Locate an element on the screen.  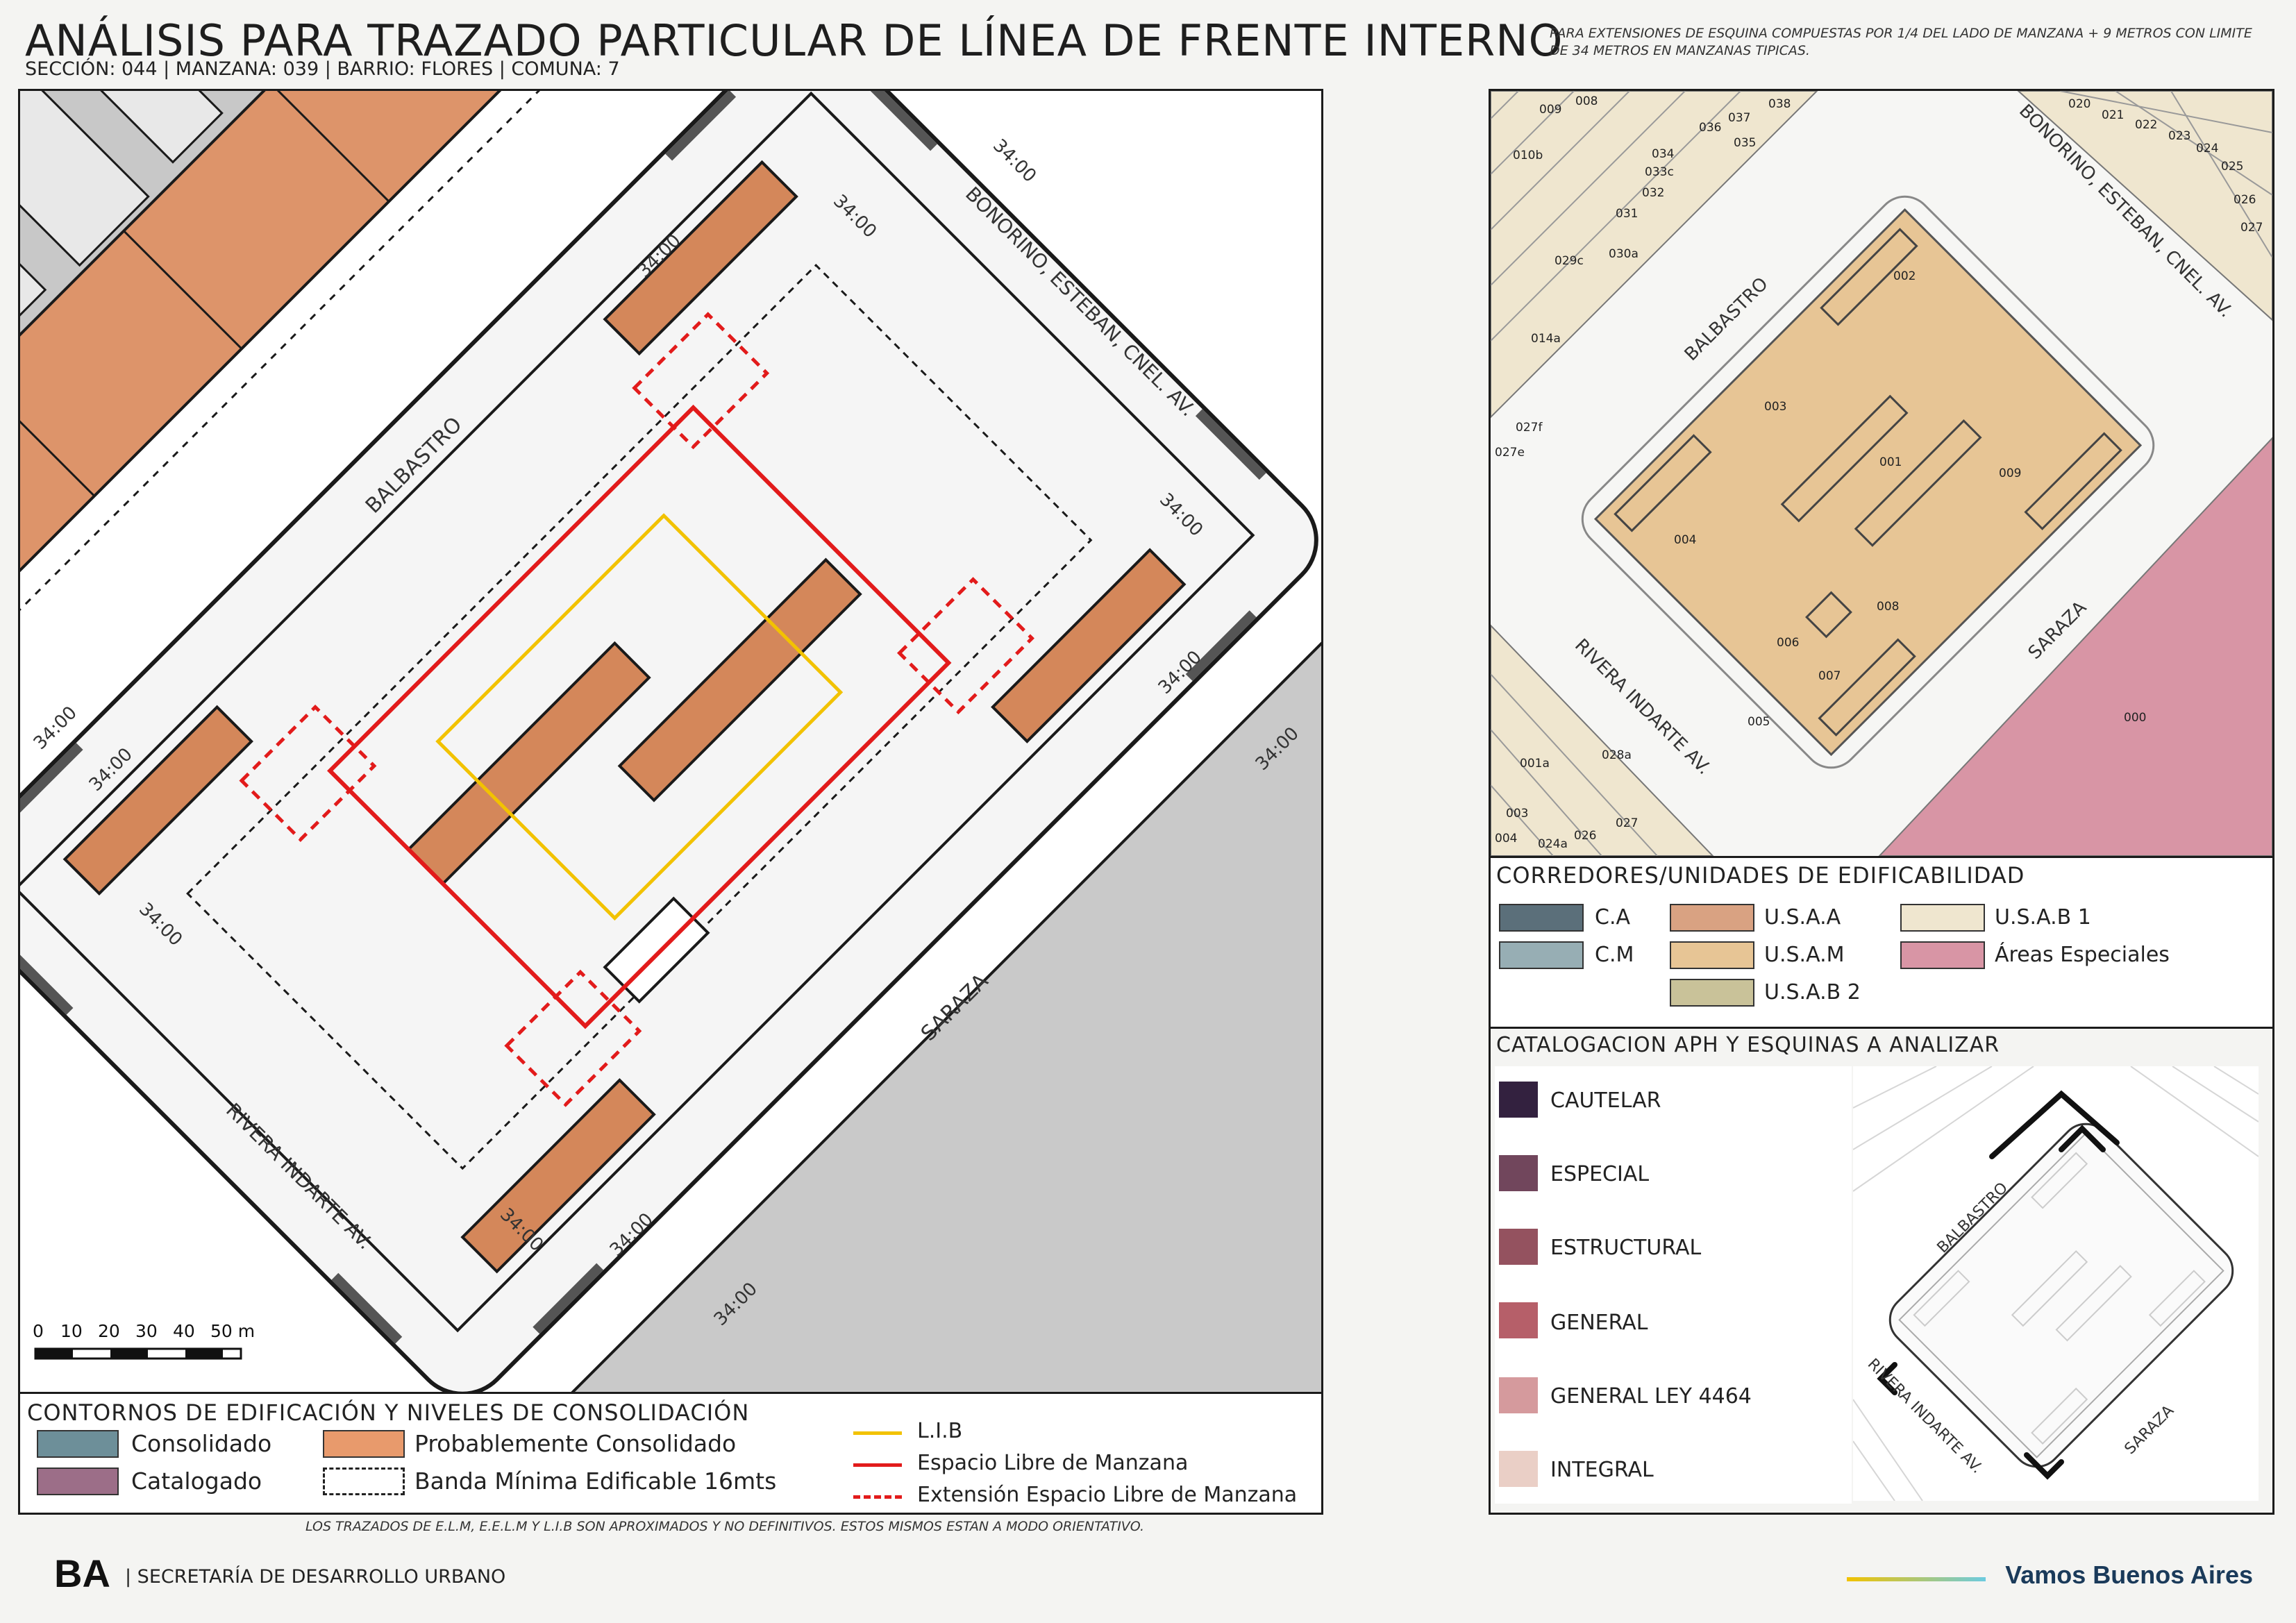
label-usam: U.S.A.M is located at coordinates (1804, 955).